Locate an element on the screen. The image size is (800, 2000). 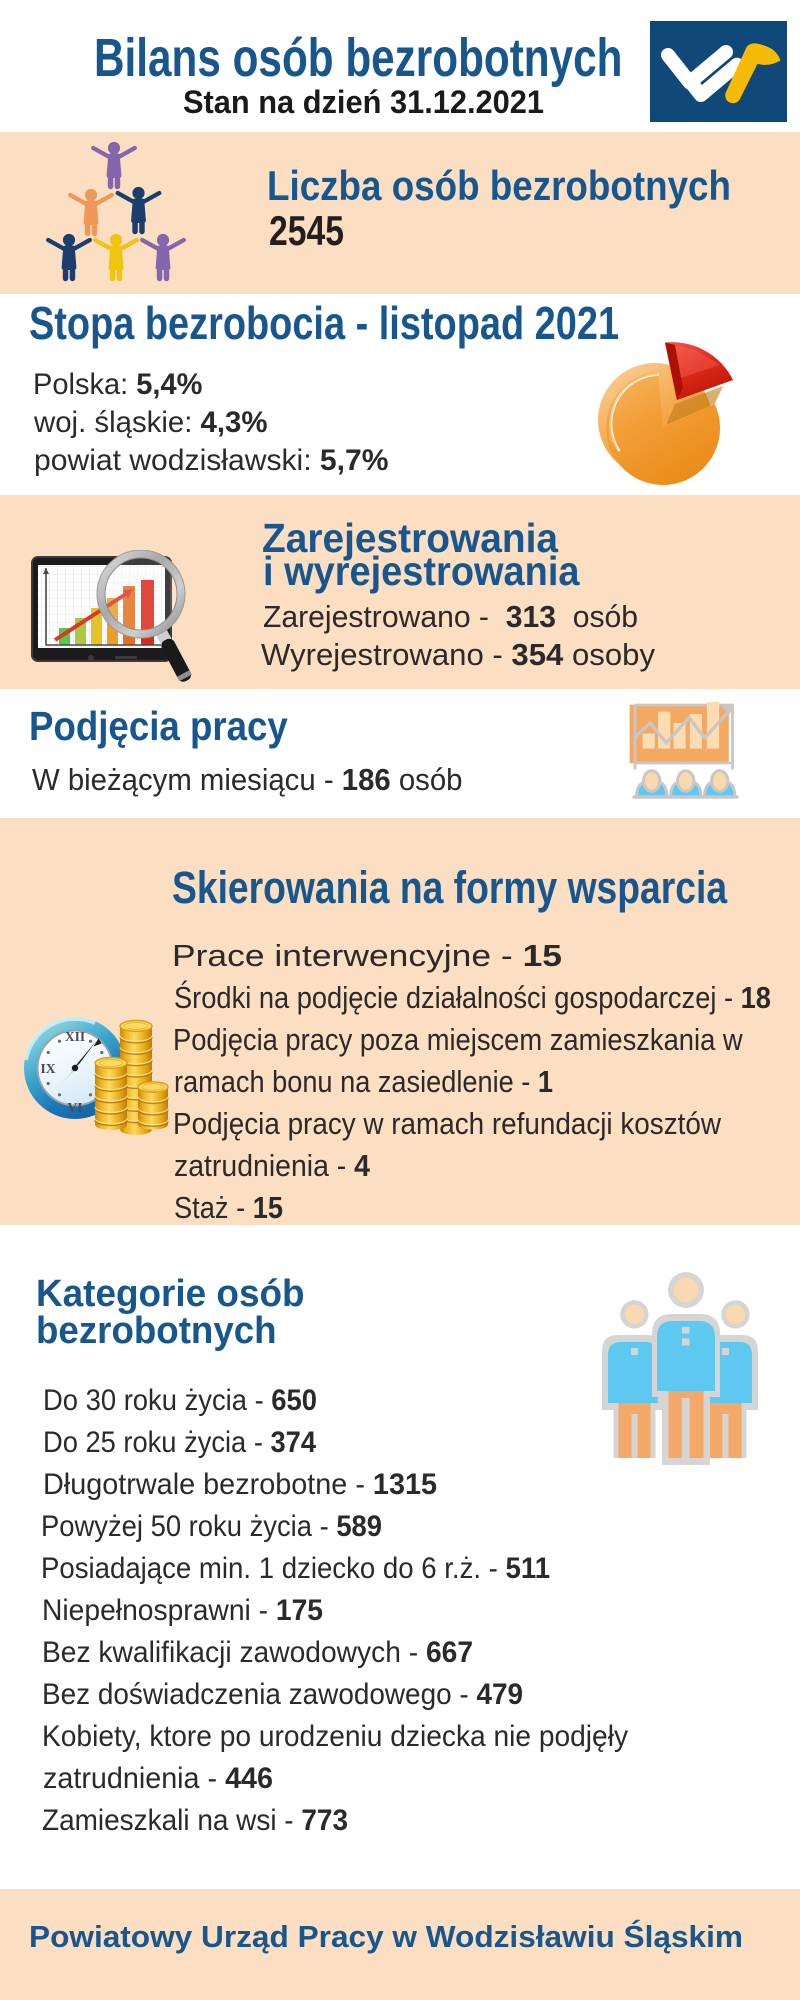
svg-text: IX is located at coordinates (47, 1068).